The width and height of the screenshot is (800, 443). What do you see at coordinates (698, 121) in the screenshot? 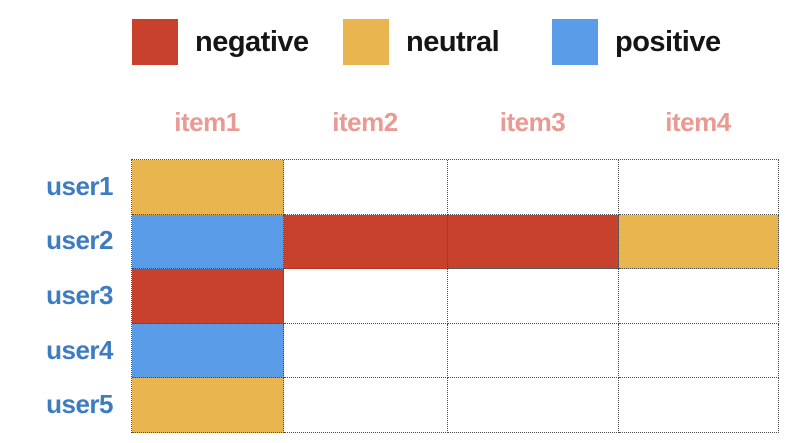
I see `column-header-item4: item4` at bounding box center [698, 121].